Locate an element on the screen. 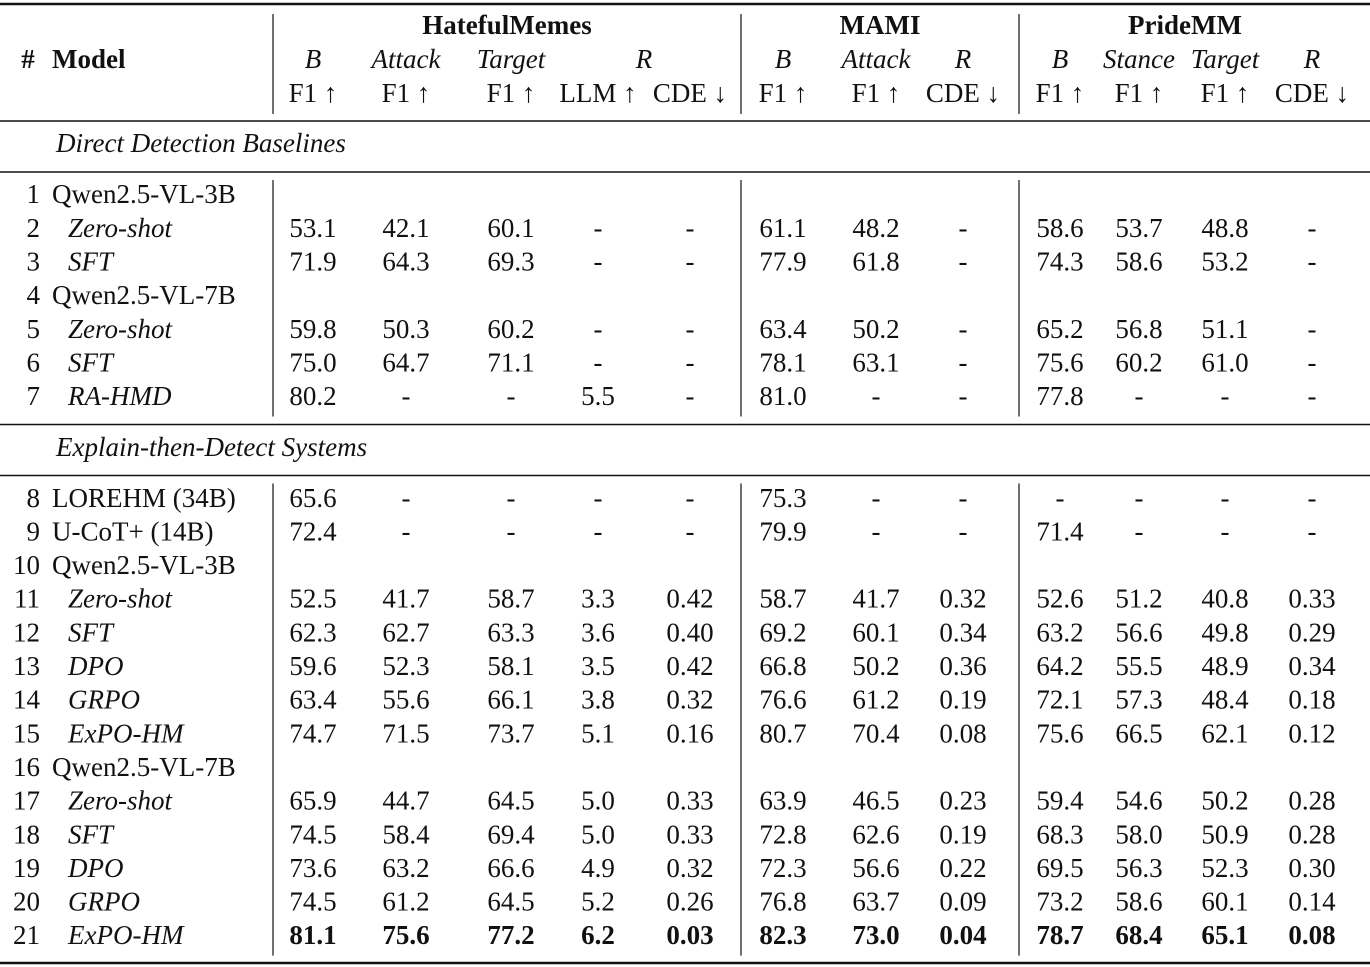 The height and width of the screenshot is (967, 1370). cell-value: 0.28 is located at coordinates (1311, 801).